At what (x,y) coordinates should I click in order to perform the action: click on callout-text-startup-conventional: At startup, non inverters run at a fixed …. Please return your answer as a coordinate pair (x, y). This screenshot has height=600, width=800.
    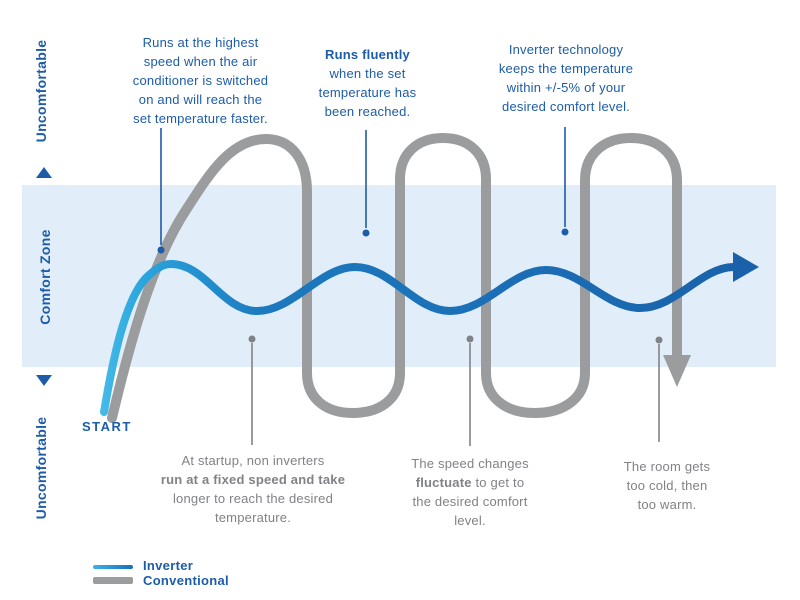
    Looking at the image, I should click on (253, 489).